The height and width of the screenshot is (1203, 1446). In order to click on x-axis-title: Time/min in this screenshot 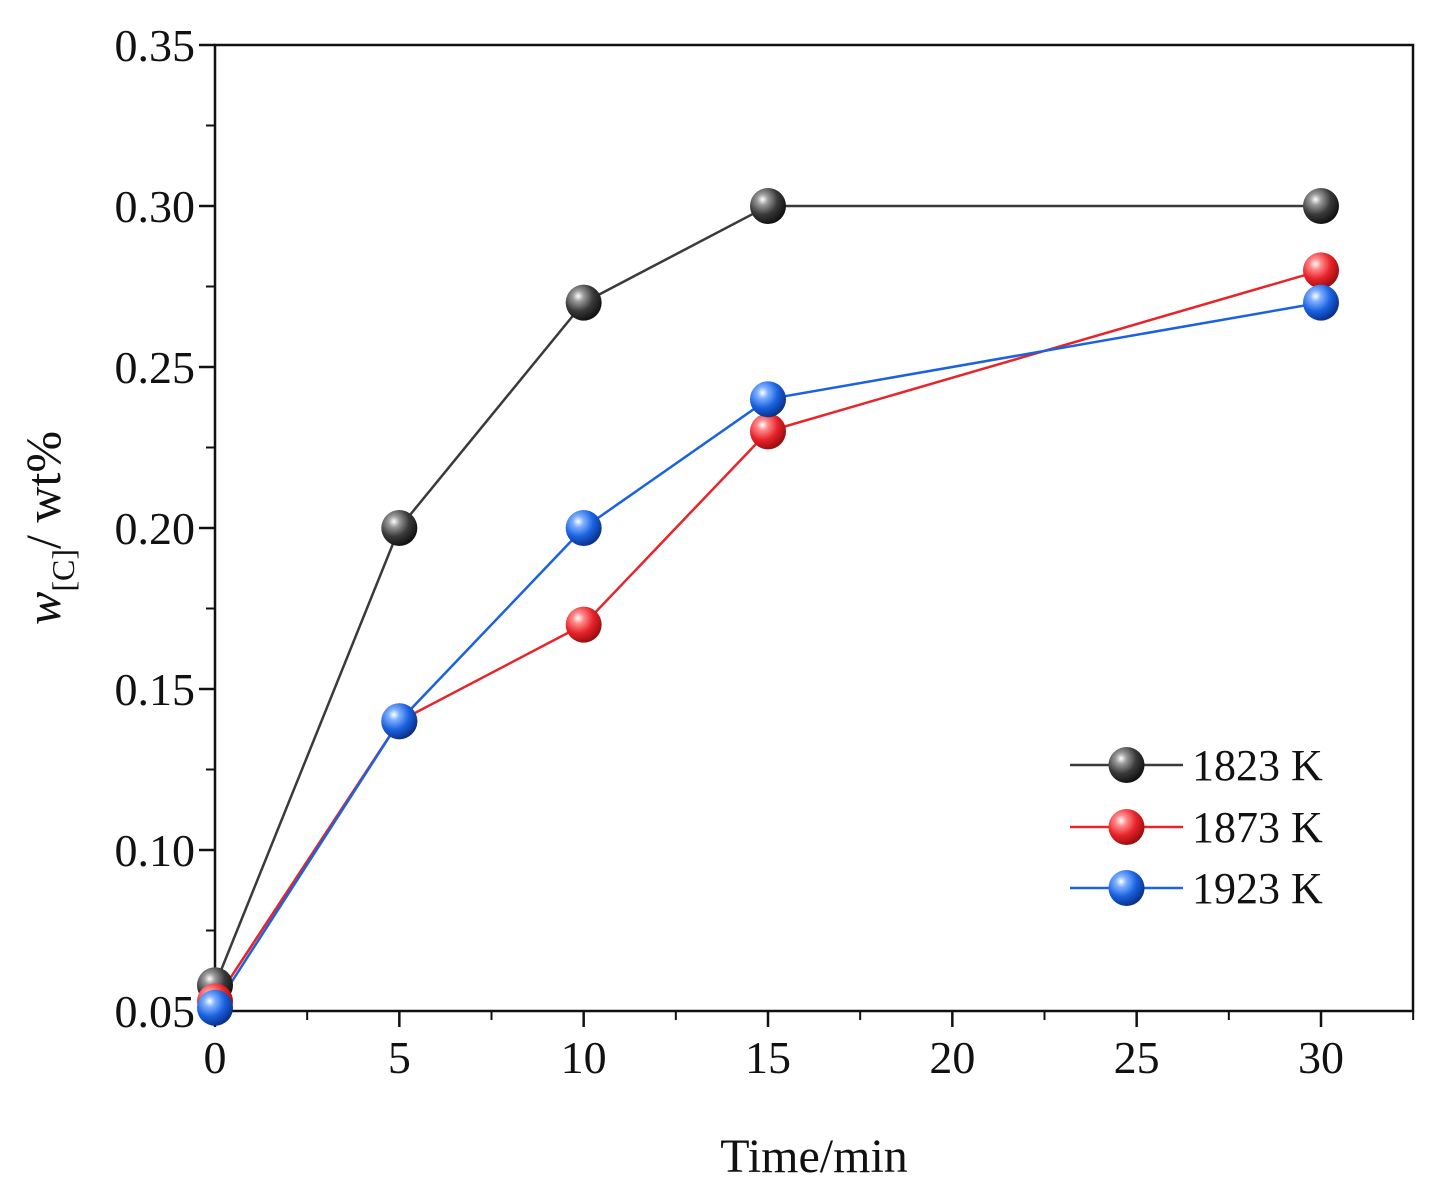, I will do `click(814, 1156)`.